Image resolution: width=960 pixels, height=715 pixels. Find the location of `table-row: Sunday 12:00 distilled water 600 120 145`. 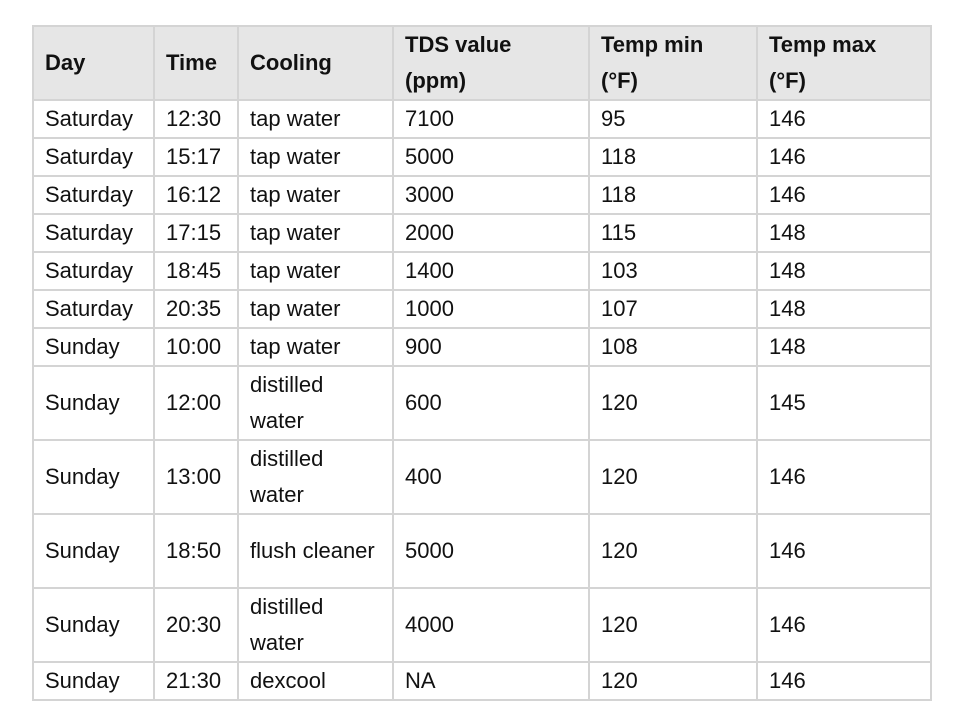

table-row: Sunday 12:00 distilled water 600 120 145 is located at coordinates (482, 403).